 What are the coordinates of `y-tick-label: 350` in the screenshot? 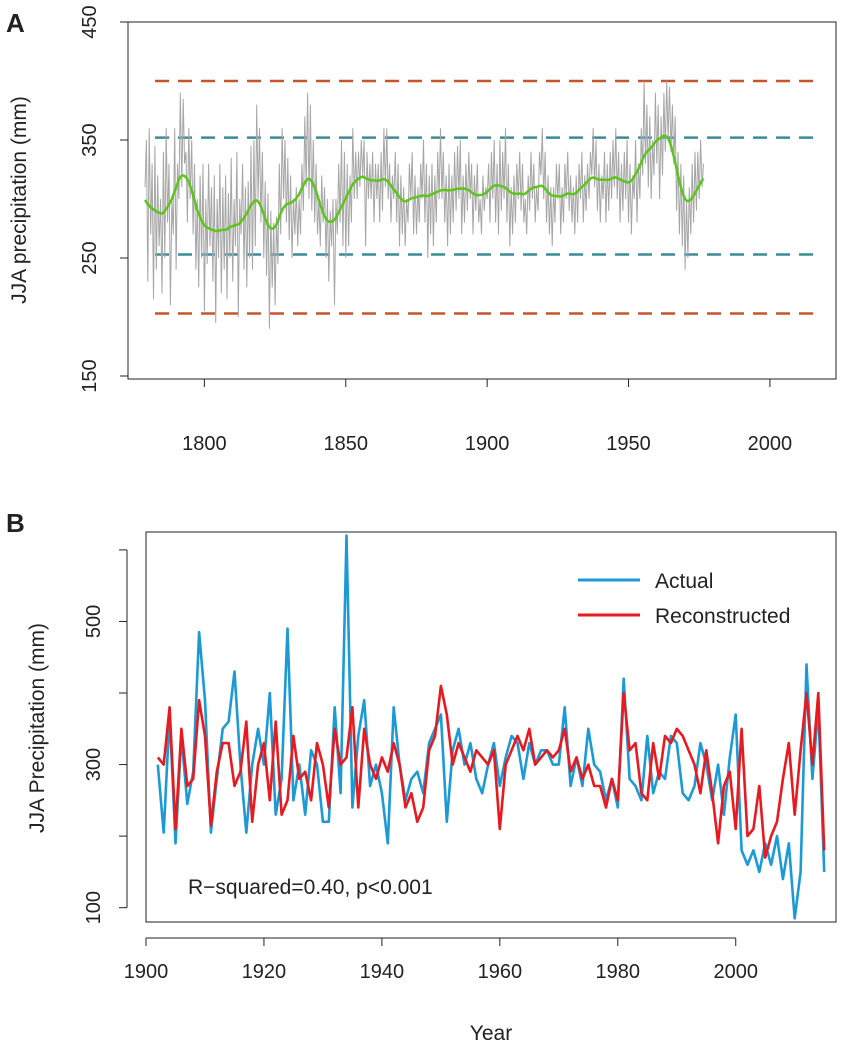 It's located at (90, 139).